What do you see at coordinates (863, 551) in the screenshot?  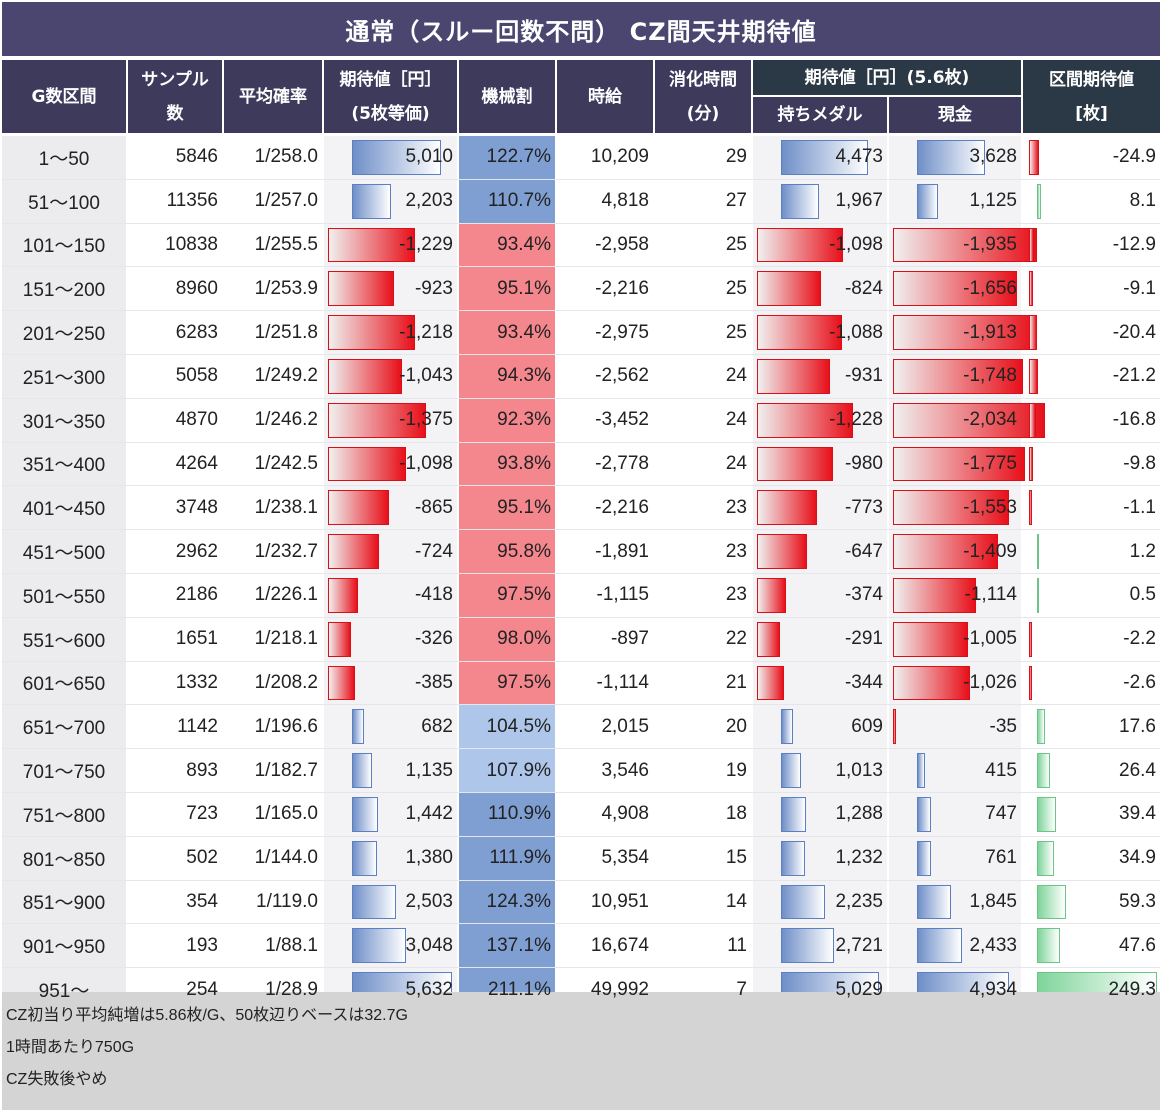 I see `medal-cell-value: -647` at bounding box center [863, 551].